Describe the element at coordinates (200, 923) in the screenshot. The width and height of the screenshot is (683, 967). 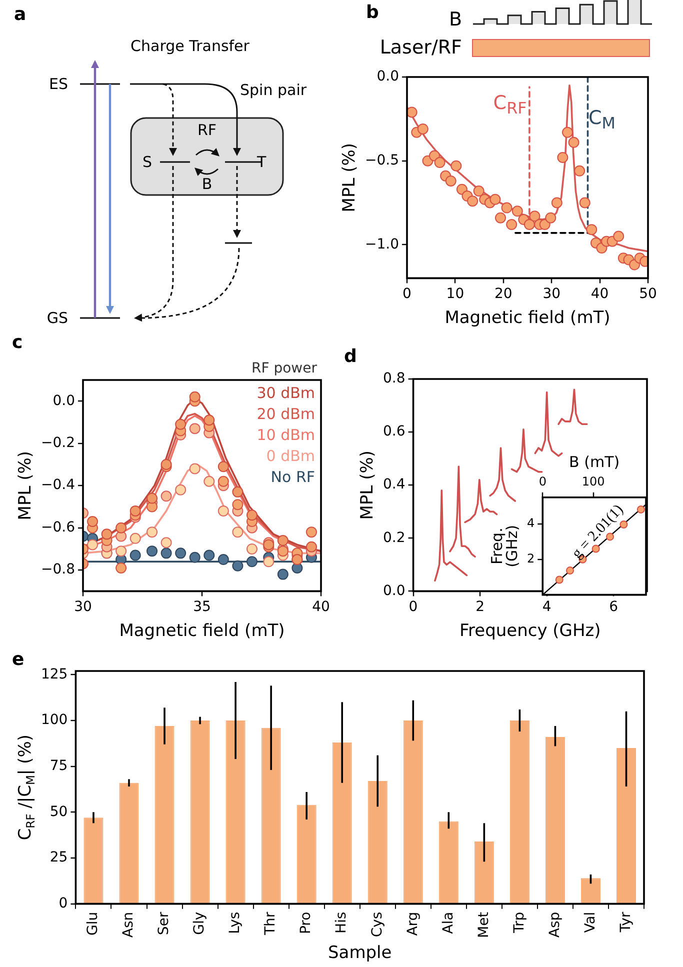
I see `x-tick-label: Gly` at that location.